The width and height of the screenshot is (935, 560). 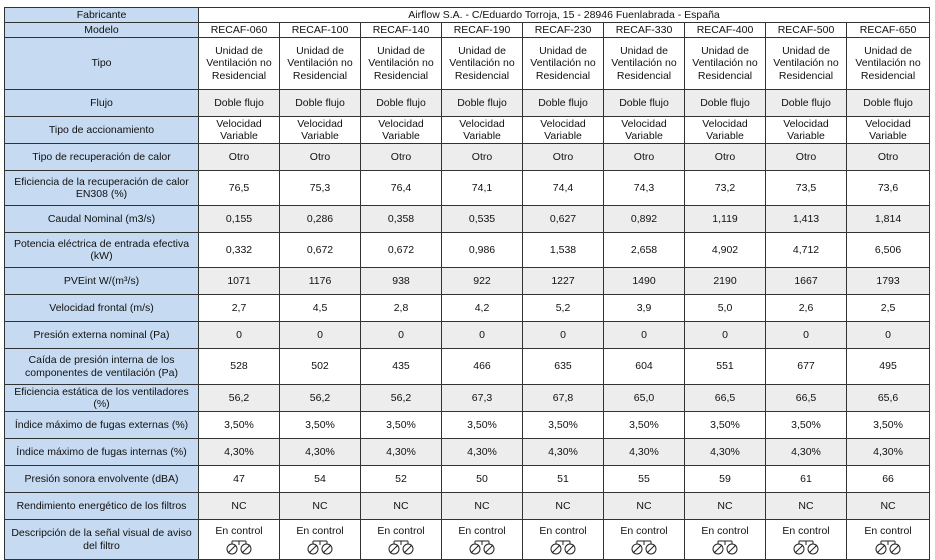 What do you see at coordinates (101, 219) in the screenshot?
I see `row-label: Caudal Nominal (m3/s)` at bounding box center [101, 219].